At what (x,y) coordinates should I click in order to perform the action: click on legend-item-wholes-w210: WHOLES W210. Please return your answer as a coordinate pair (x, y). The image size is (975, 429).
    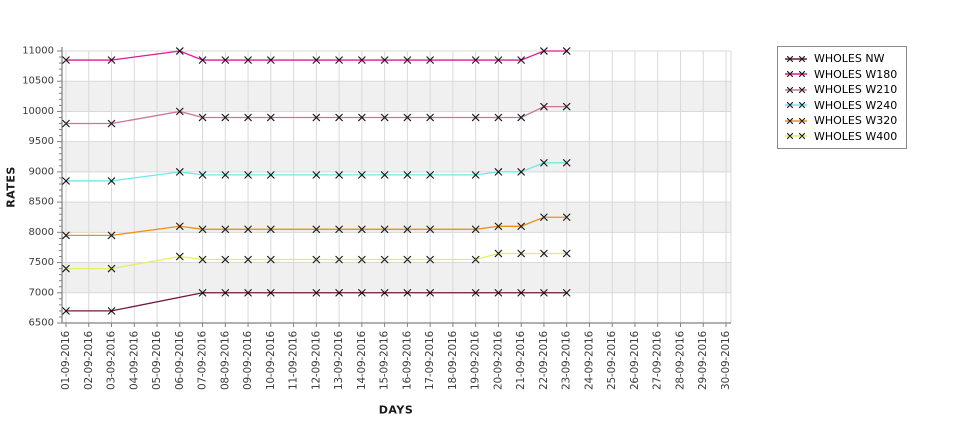
    Looking at the image, I should click on (840, 90).